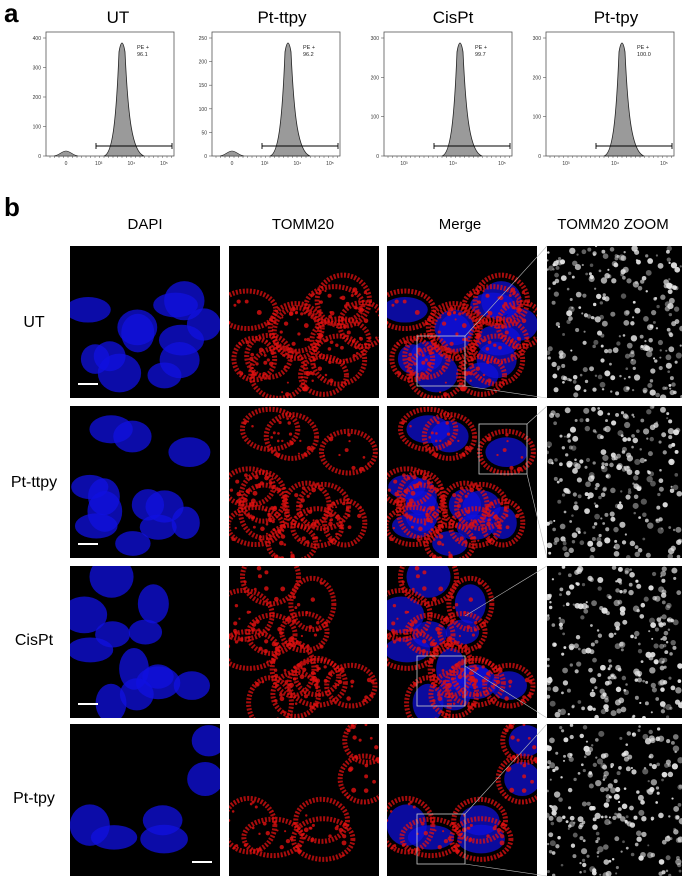 The image size is (685, 878). What do you see at coordinates (66, 153) in the screenshot?
I see `histogram-negative-peak` at bounding box center [66, 153].